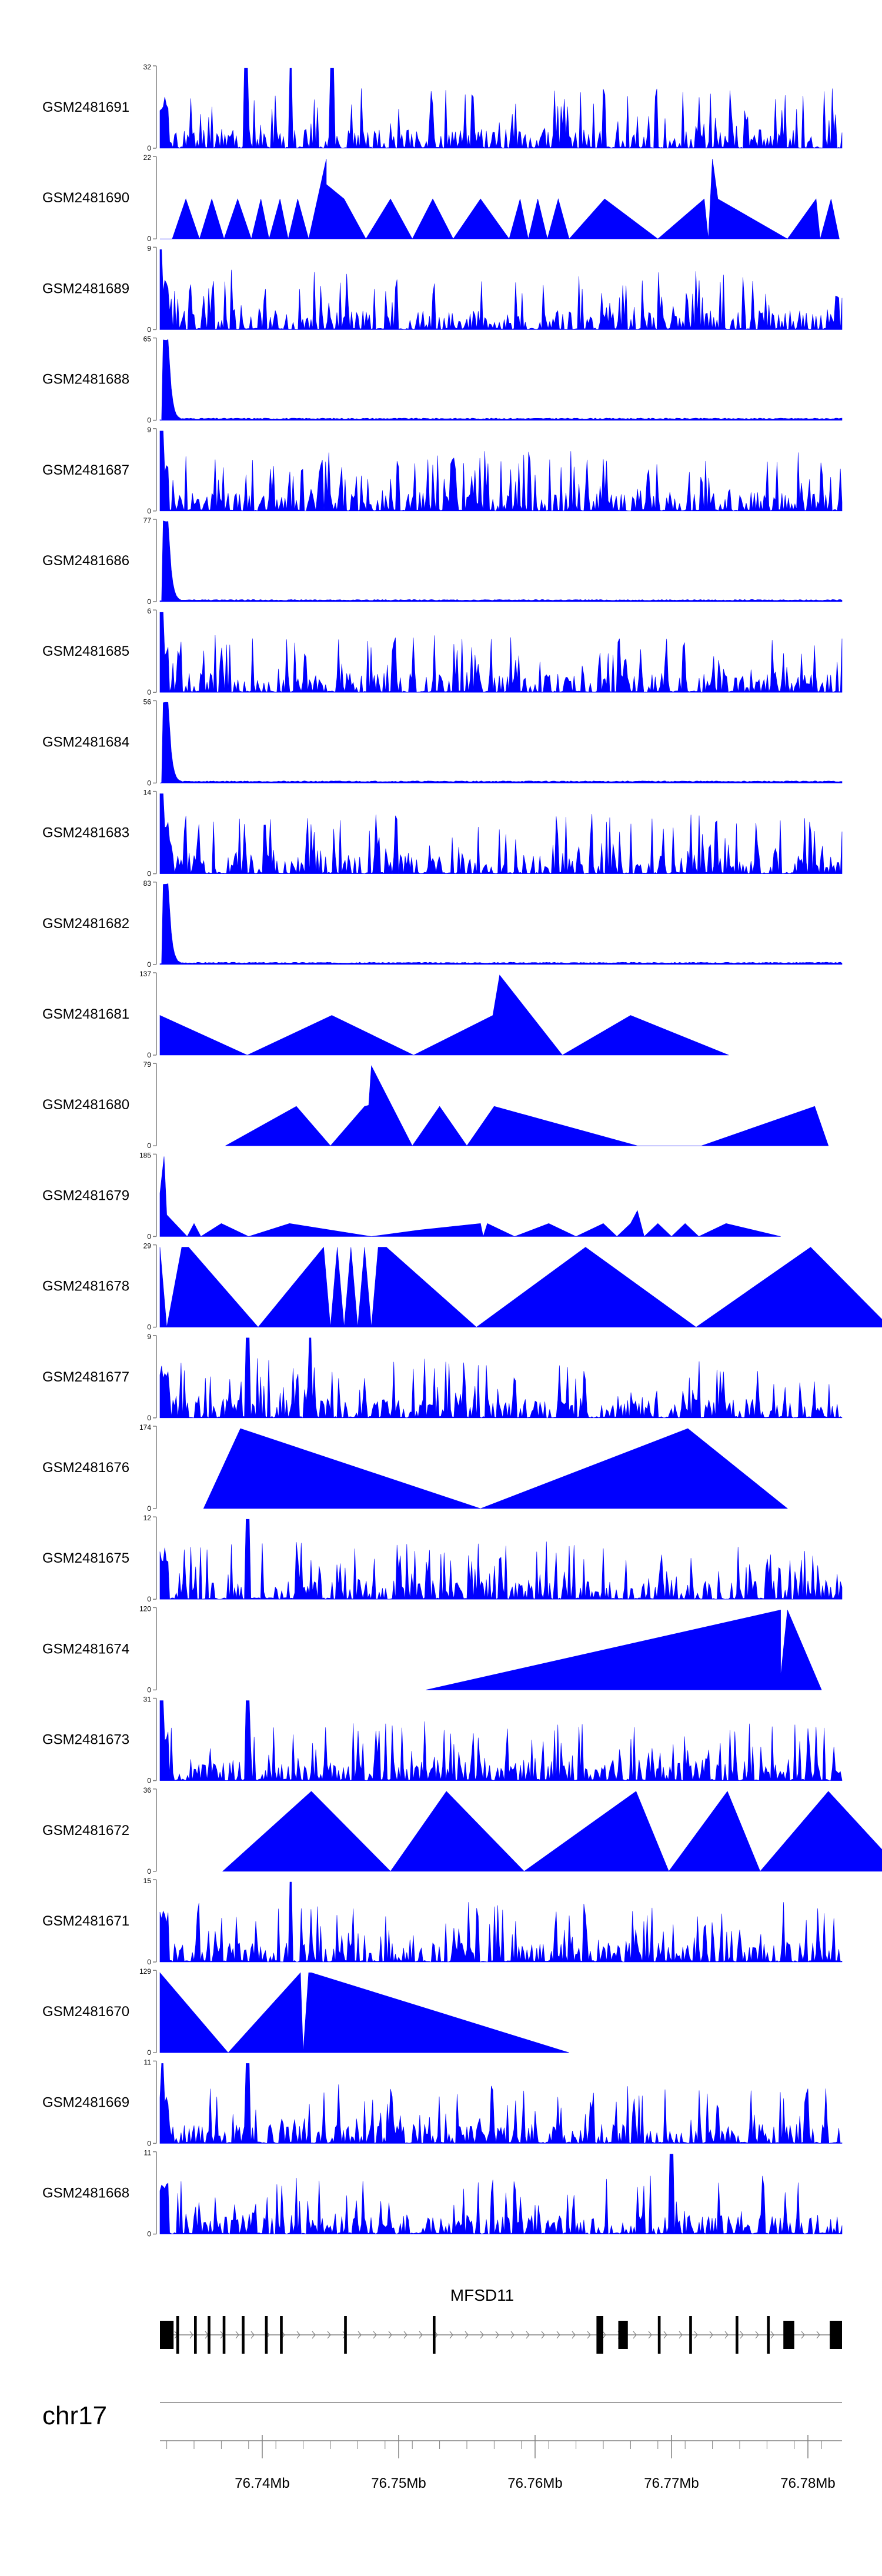 The height and width of the screenshot is (2576, 882). I want to click on y-max-label: 12, so click(147, 1518).